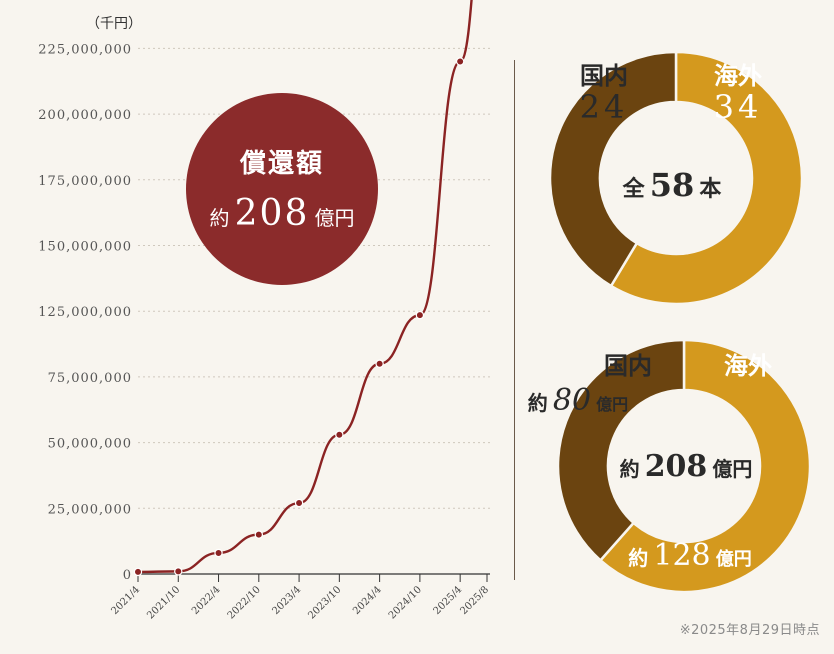  I want to click on redemption-amount-donut, so click(684, 466).